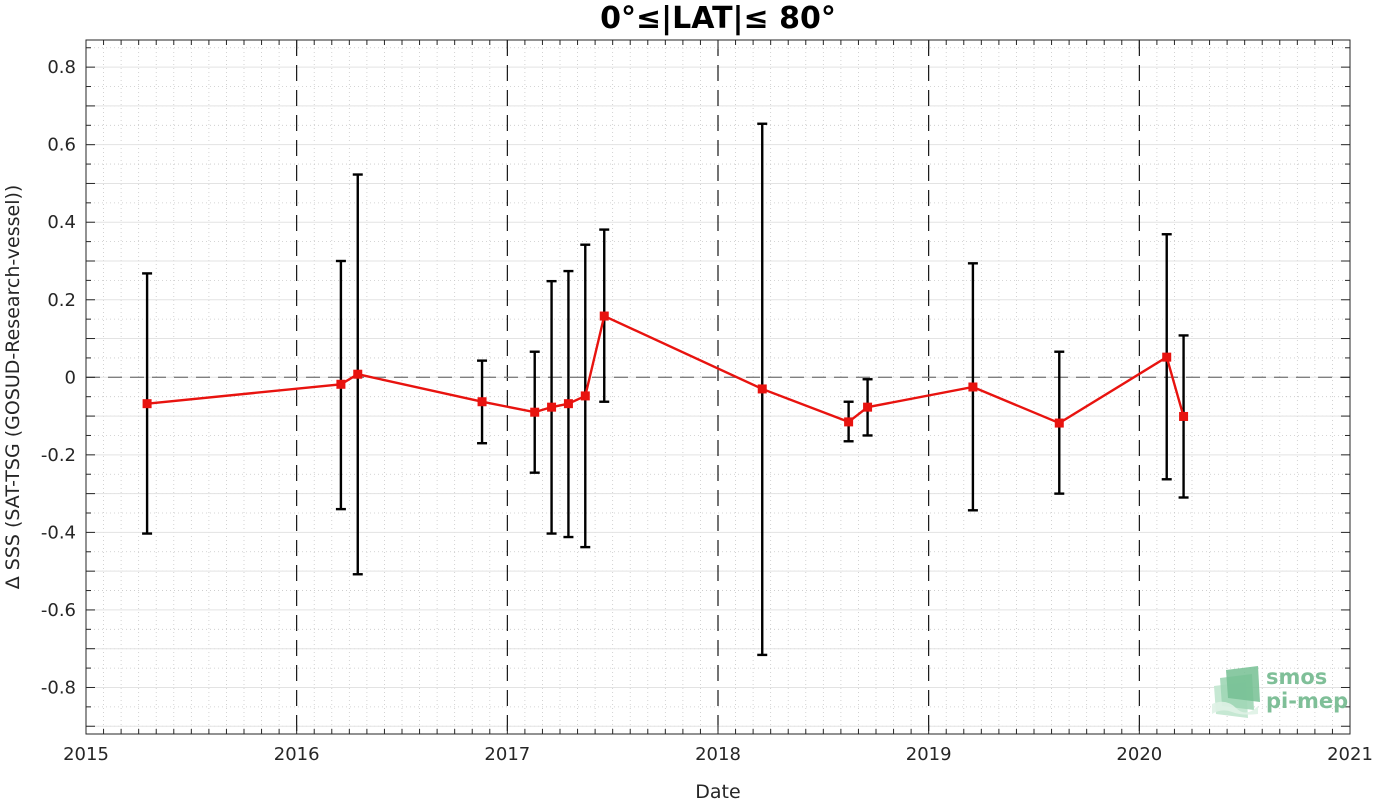 This screenshot has height=801, width=1374. What do you see at coordinates (717, 791) in the screenshot?
I see `x-axis-label: Date` at bounding box center [717, 791].